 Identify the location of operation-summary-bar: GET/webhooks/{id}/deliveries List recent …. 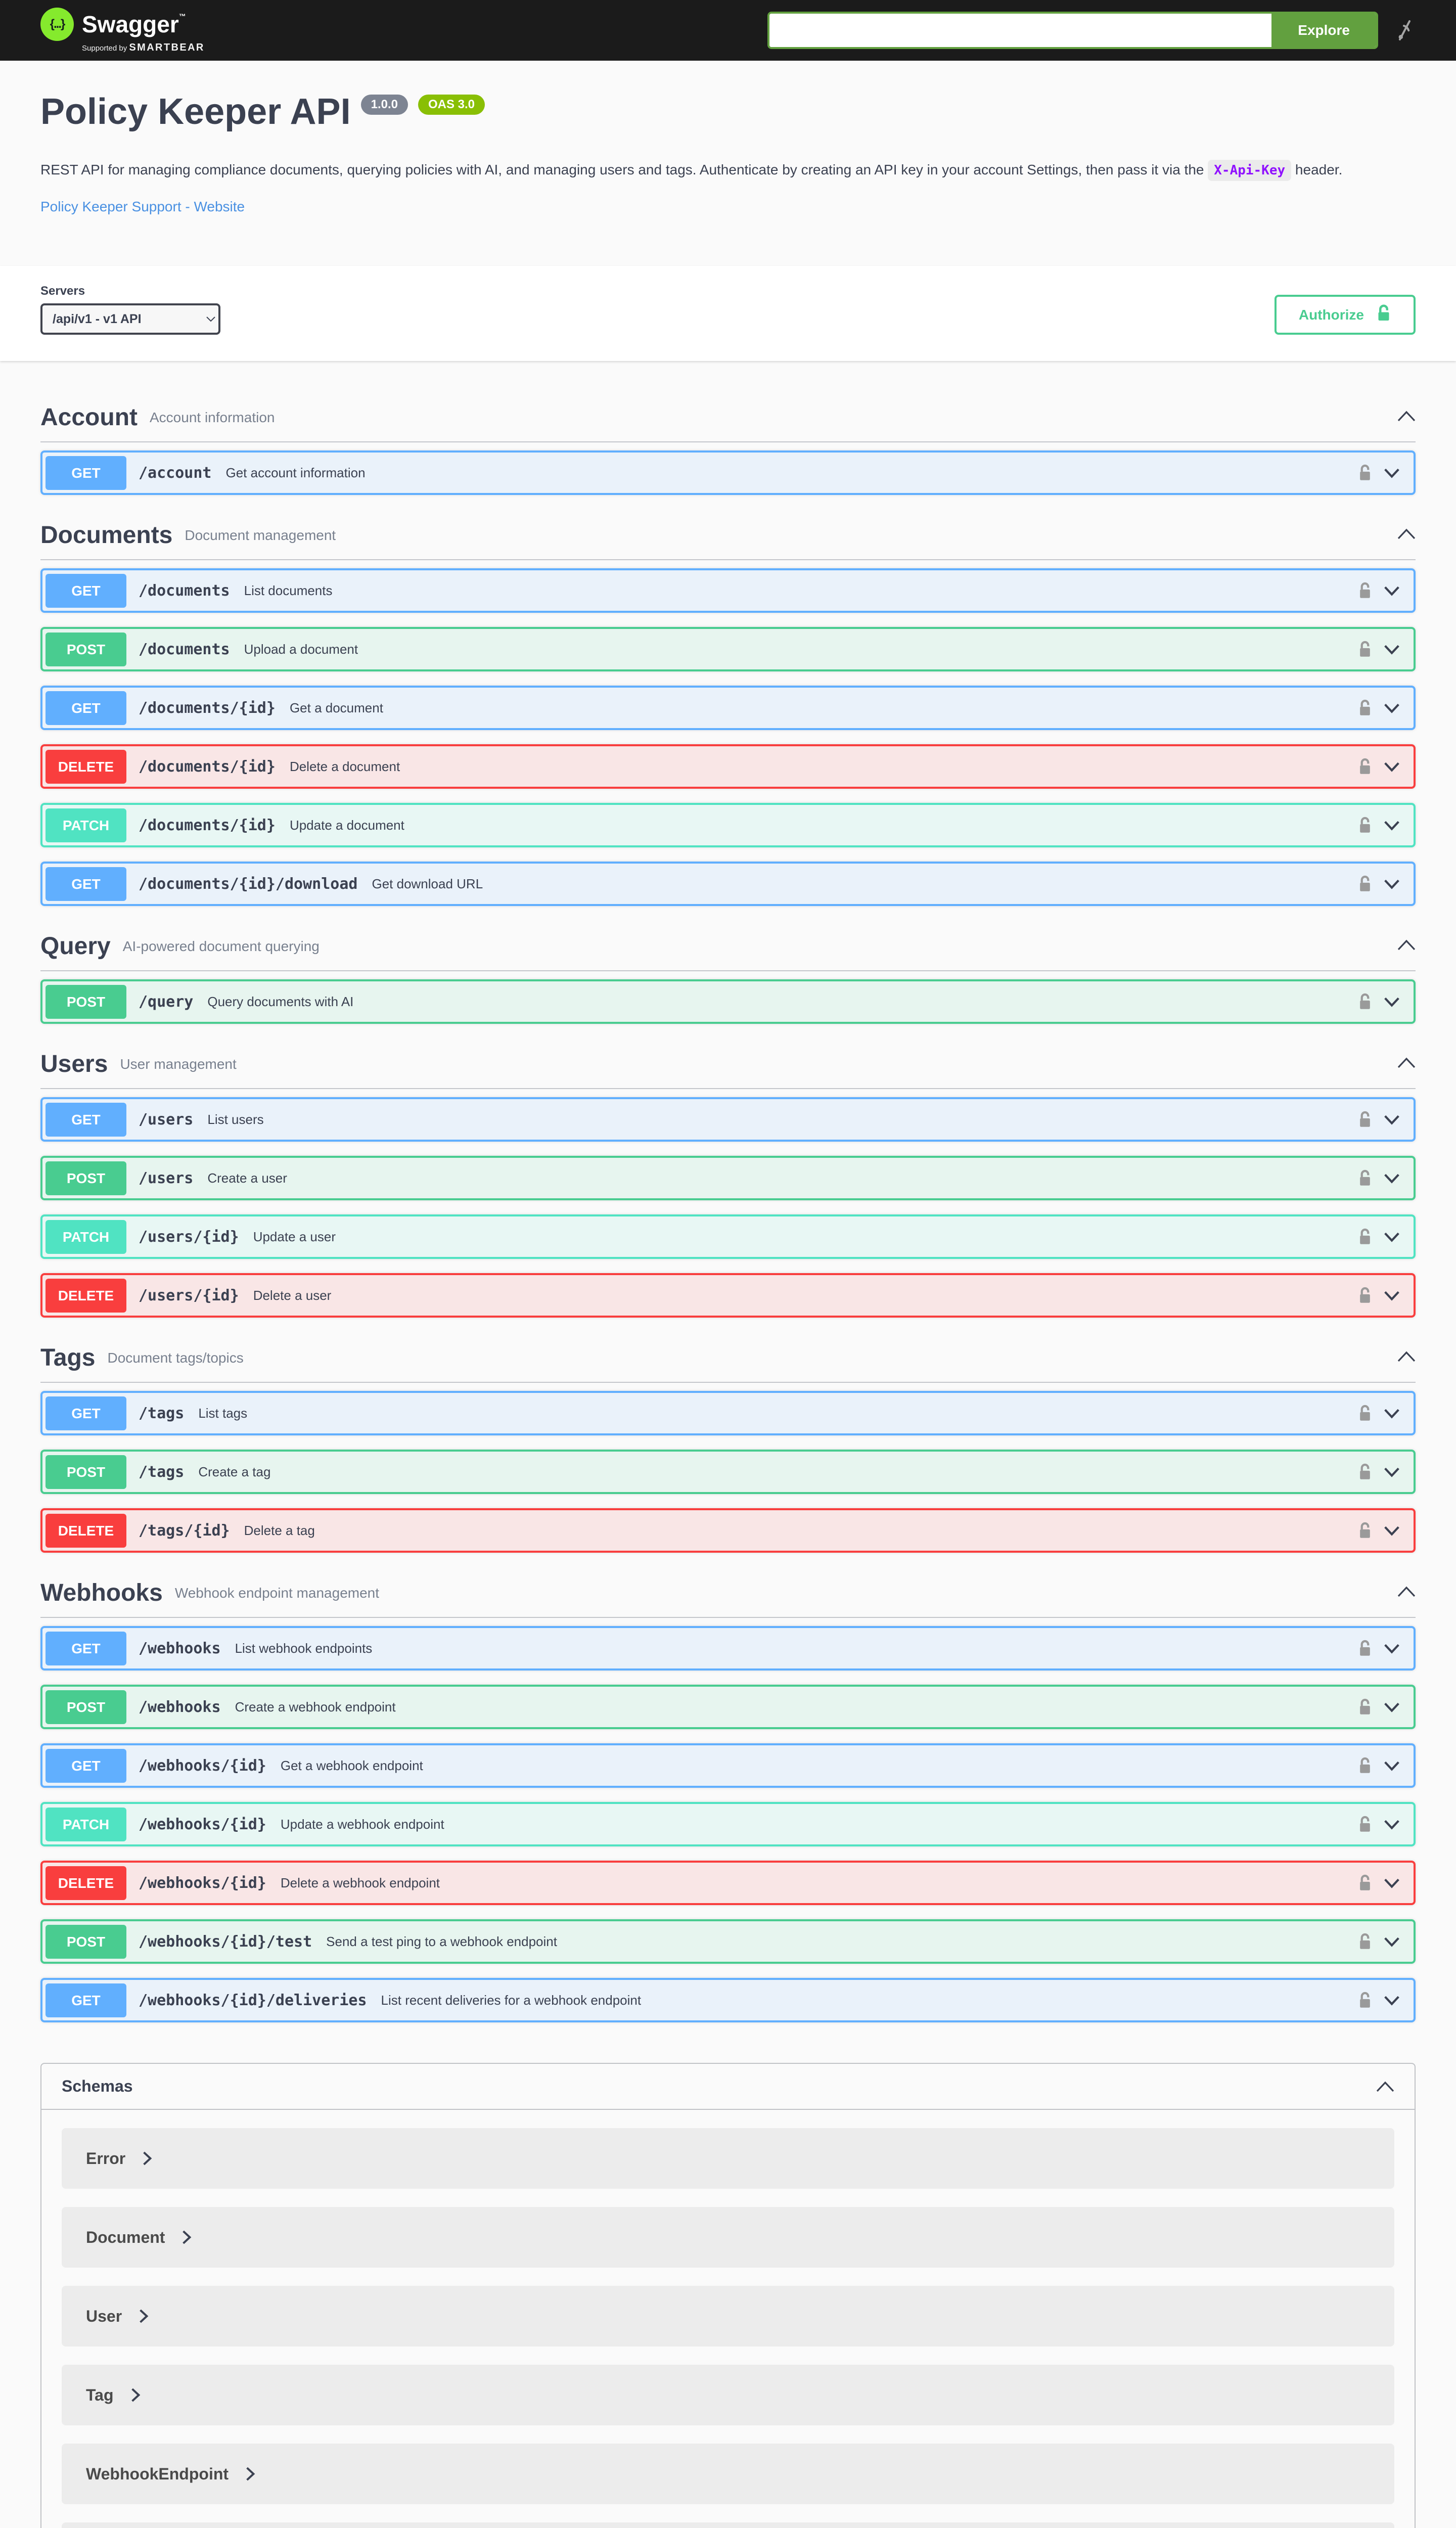
(728, 2000).